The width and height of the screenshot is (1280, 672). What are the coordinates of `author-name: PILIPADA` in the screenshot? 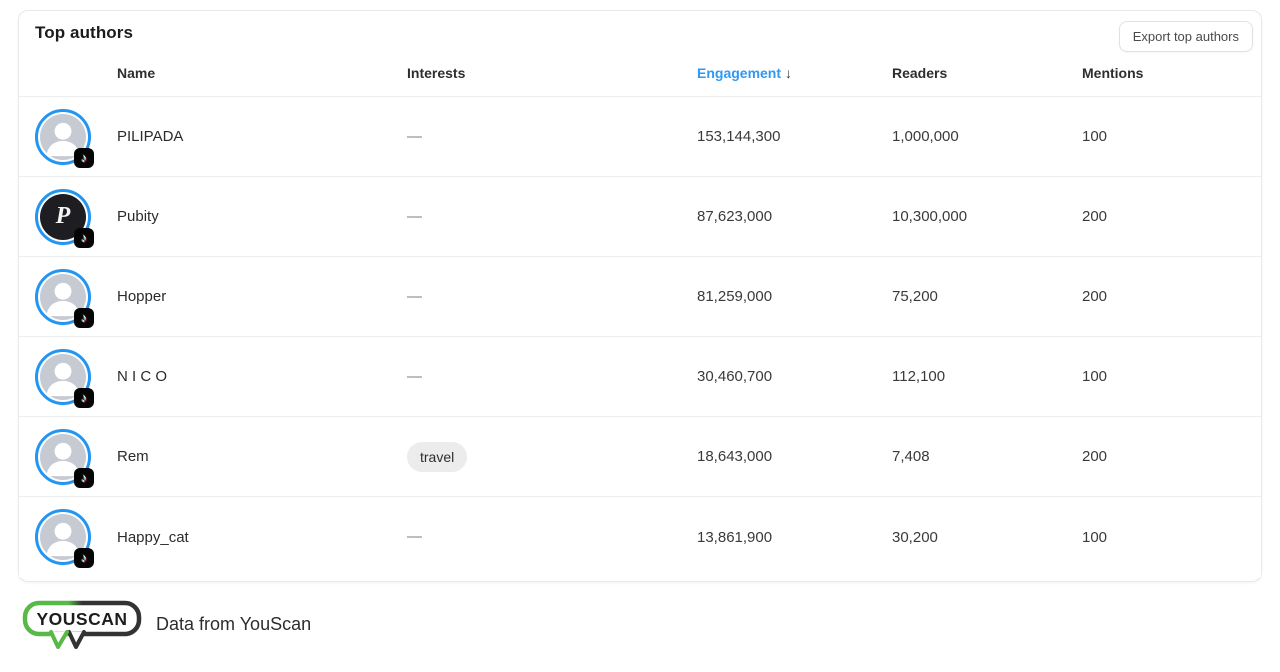 It's located at (150, 136).